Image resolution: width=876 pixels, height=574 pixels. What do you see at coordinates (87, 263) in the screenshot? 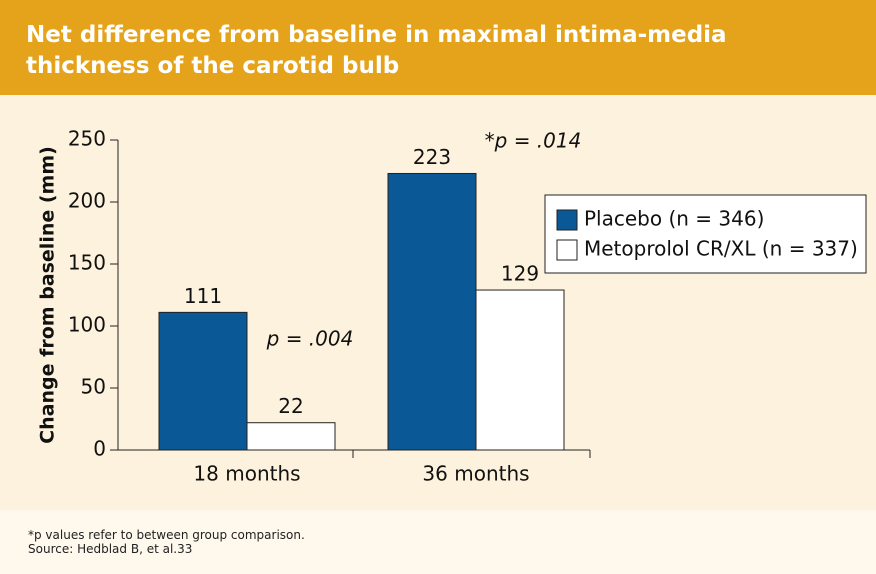
I see `y-tick-label: 150` at bounding box center [87, 263].